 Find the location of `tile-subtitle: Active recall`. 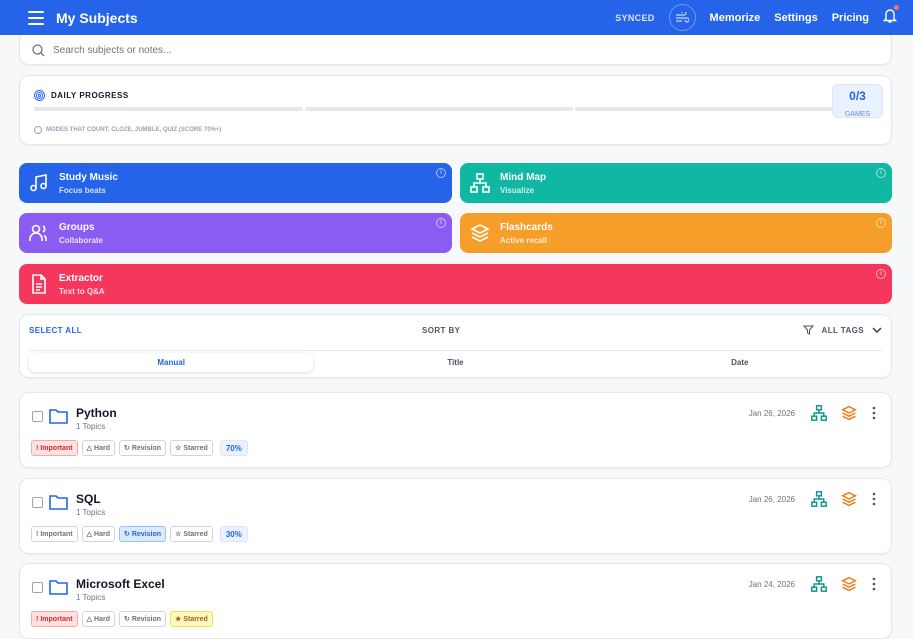

tile-subtitle: Active recall is located at coordinates (524, 240).